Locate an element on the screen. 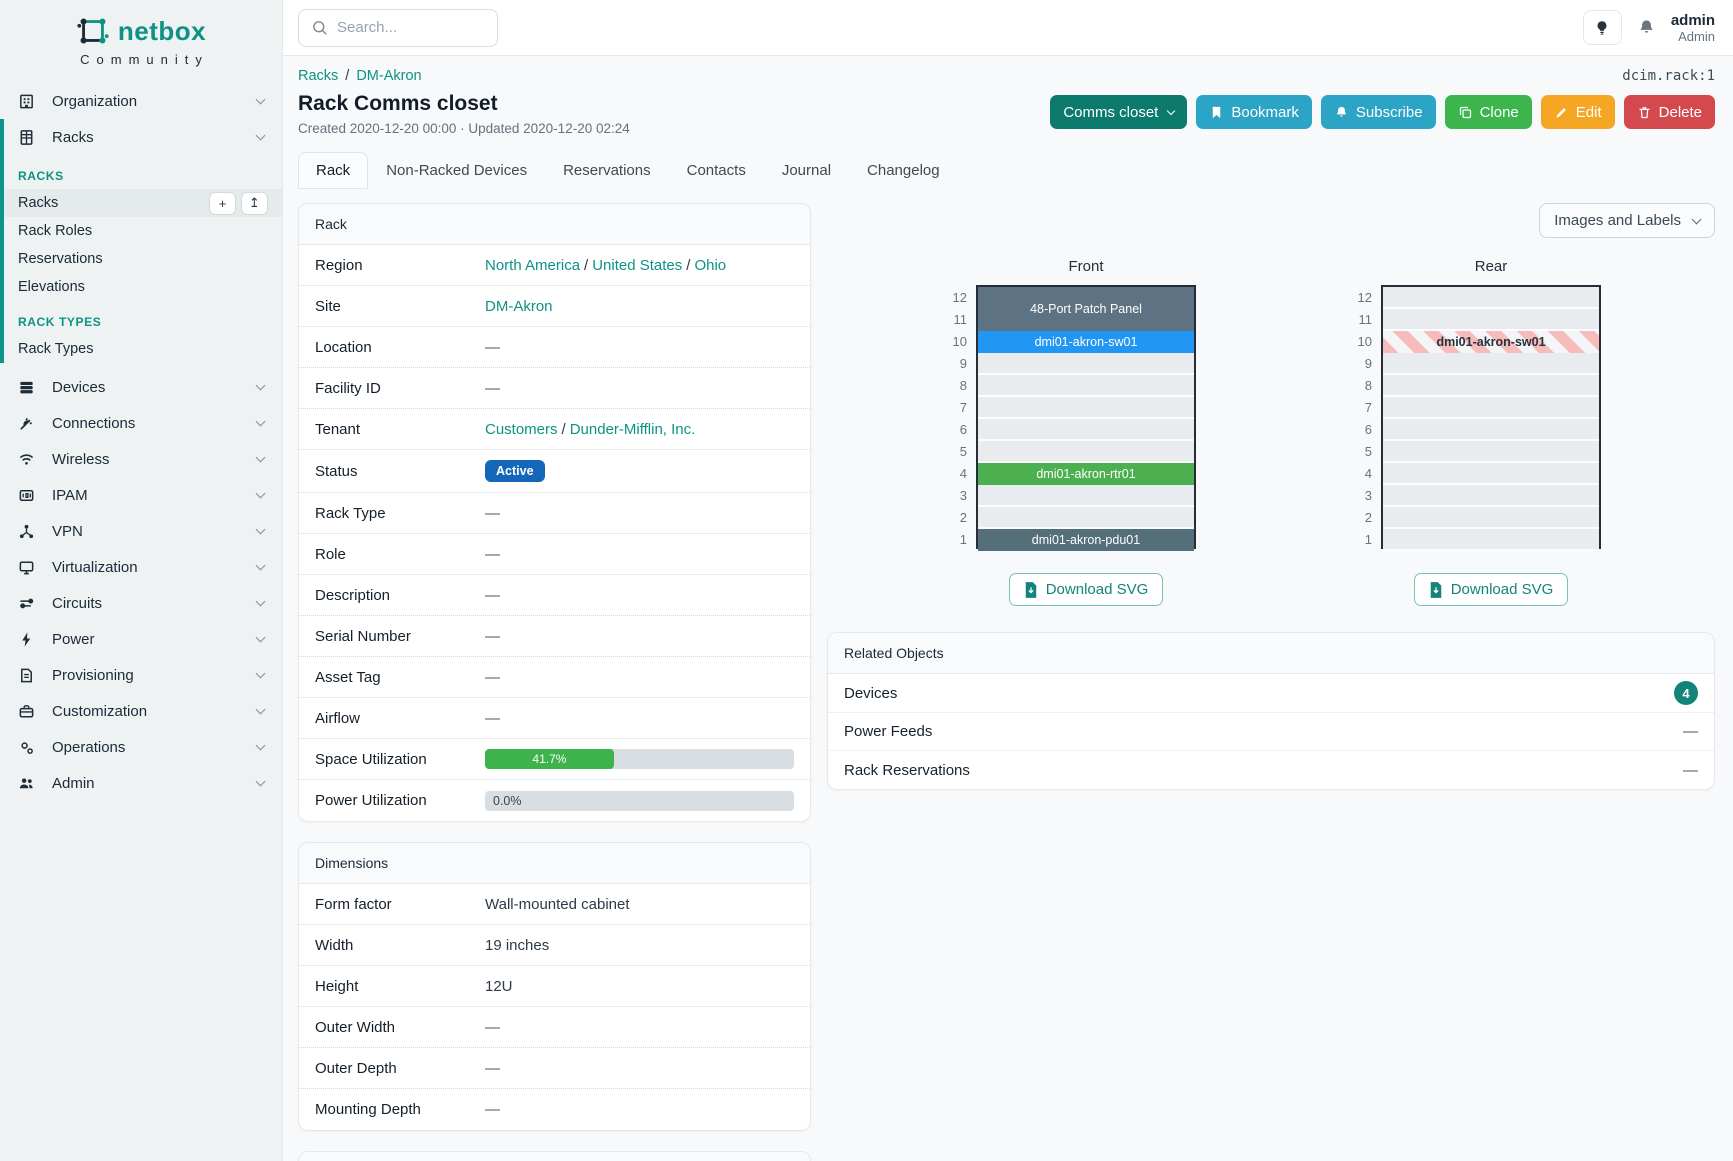 The height and width of the screenshot is (1161, 1733). clone-button: Clone is located at coordinates (1488, 112).